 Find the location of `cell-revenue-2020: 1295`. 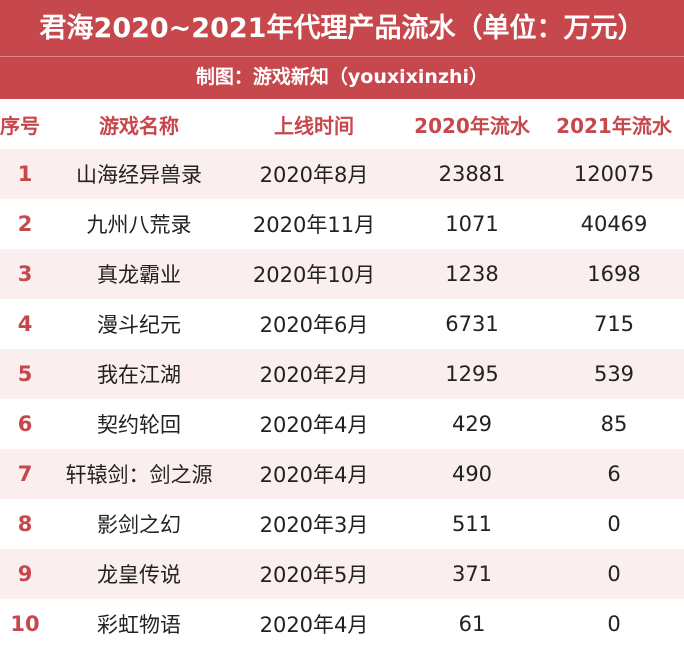

cell-revenue-2020: 1295 is located at coordinates (472, 374).